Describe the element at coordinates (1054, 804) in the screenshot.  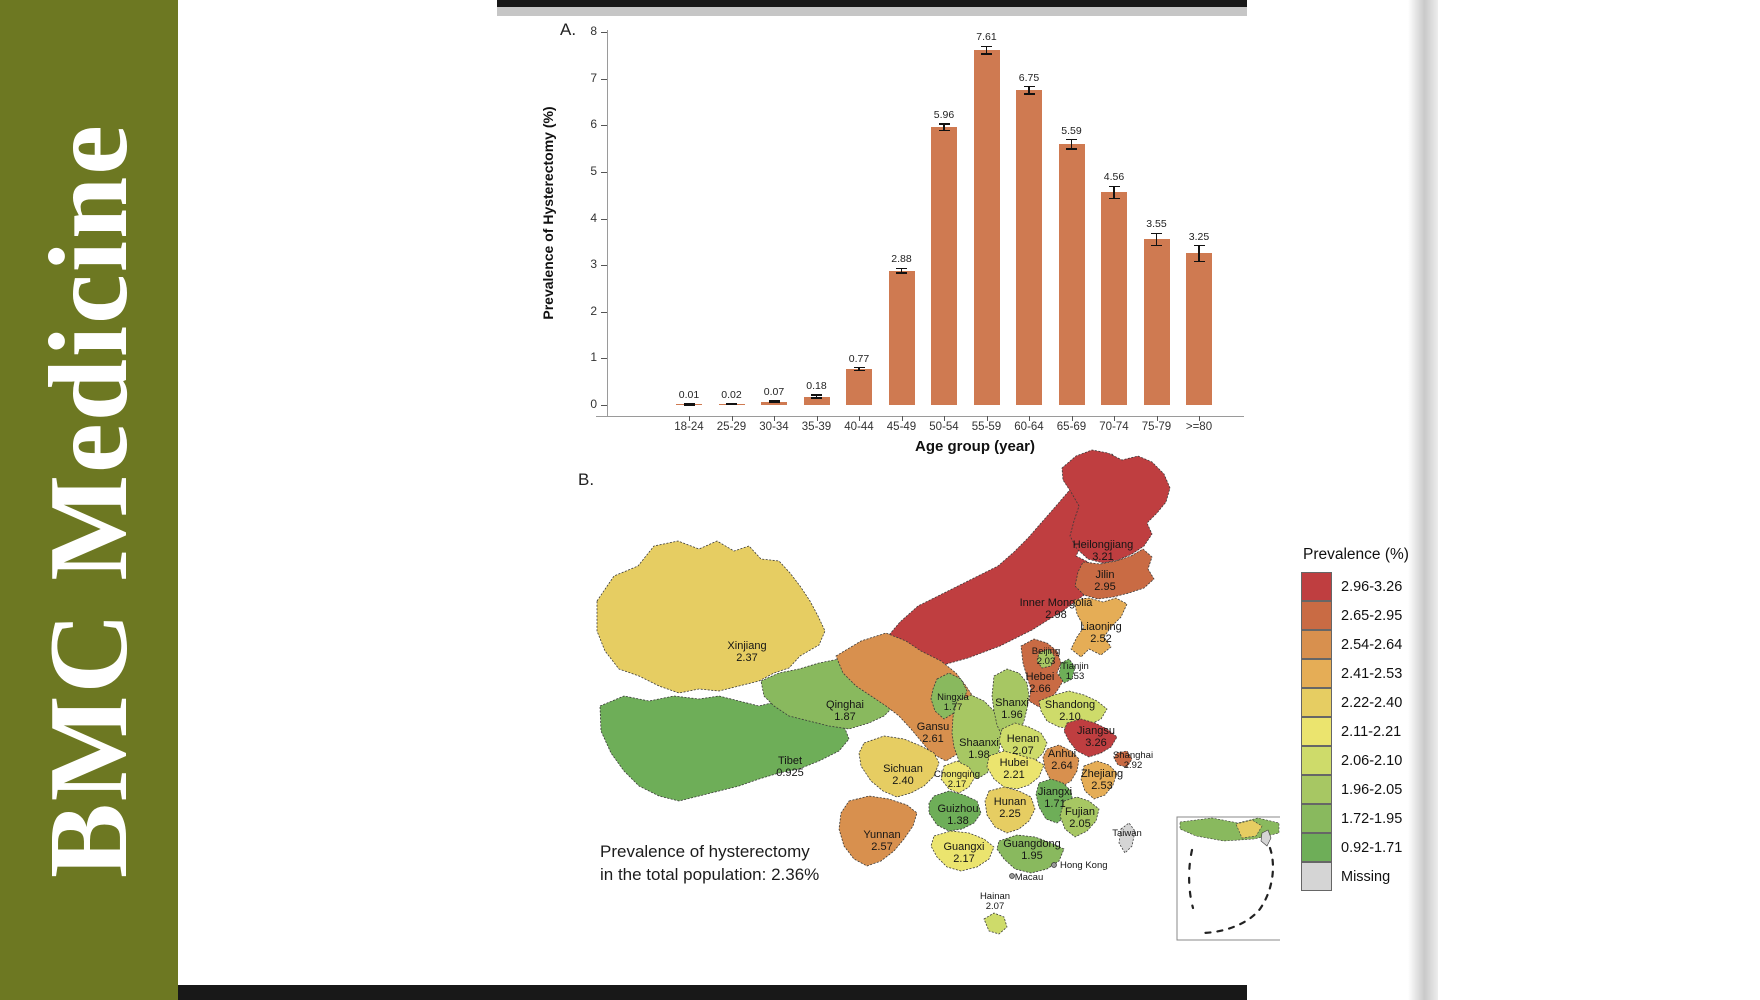
I see `map-value-jiangxi: 1.71` at that location.